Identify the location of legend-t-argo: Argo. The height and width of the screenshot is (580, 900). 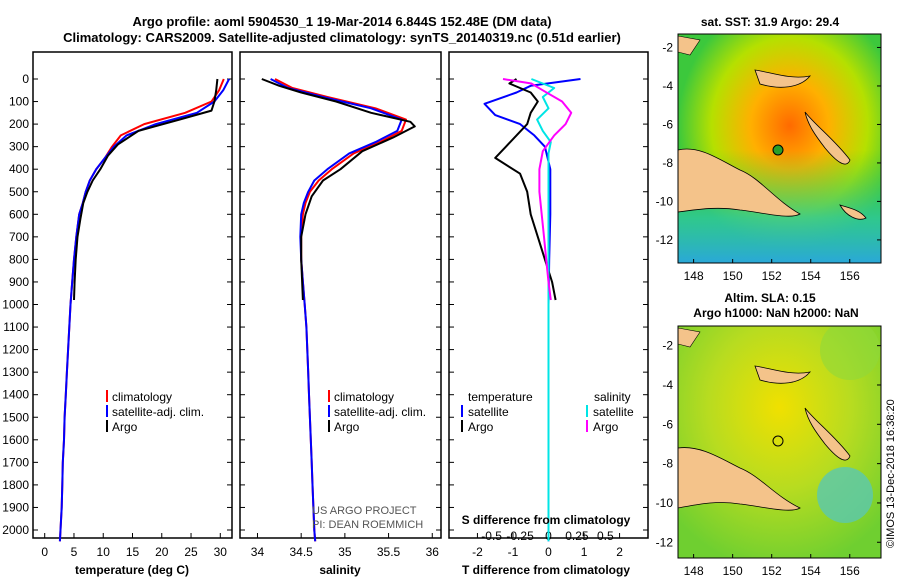
(481, 427).